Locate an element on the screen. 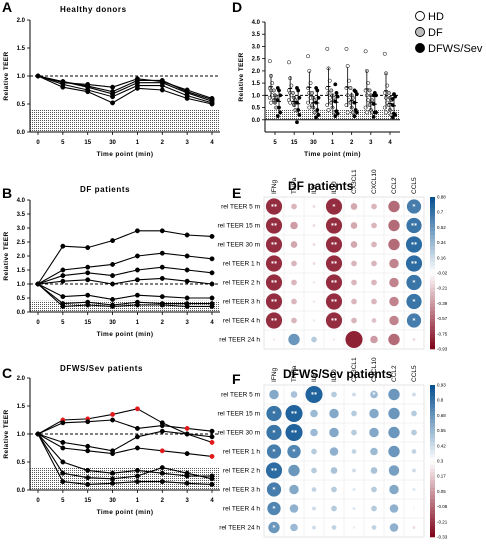 This screenshot has height=550, width=486. panel-b-x-tick-label: 3 is located at coordinates (187, 323).